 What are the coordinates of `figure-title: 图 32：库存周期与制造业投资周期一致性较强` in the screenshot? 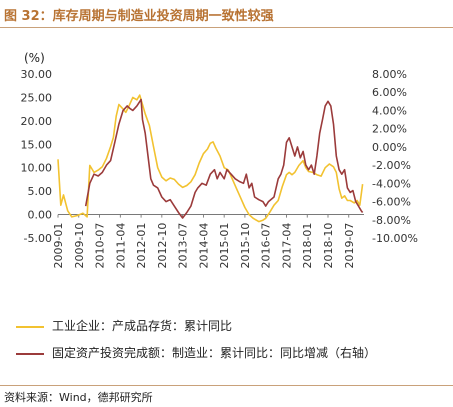 It's located at (139, 16).